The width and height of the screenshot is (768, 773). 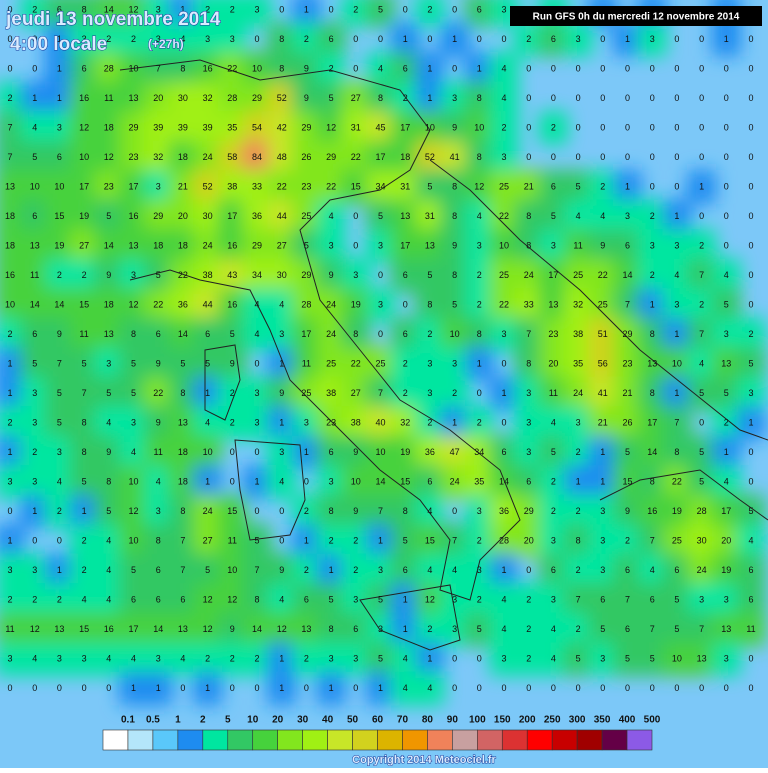 I want to click on precip-value: 27, so click(x=356, y=393).